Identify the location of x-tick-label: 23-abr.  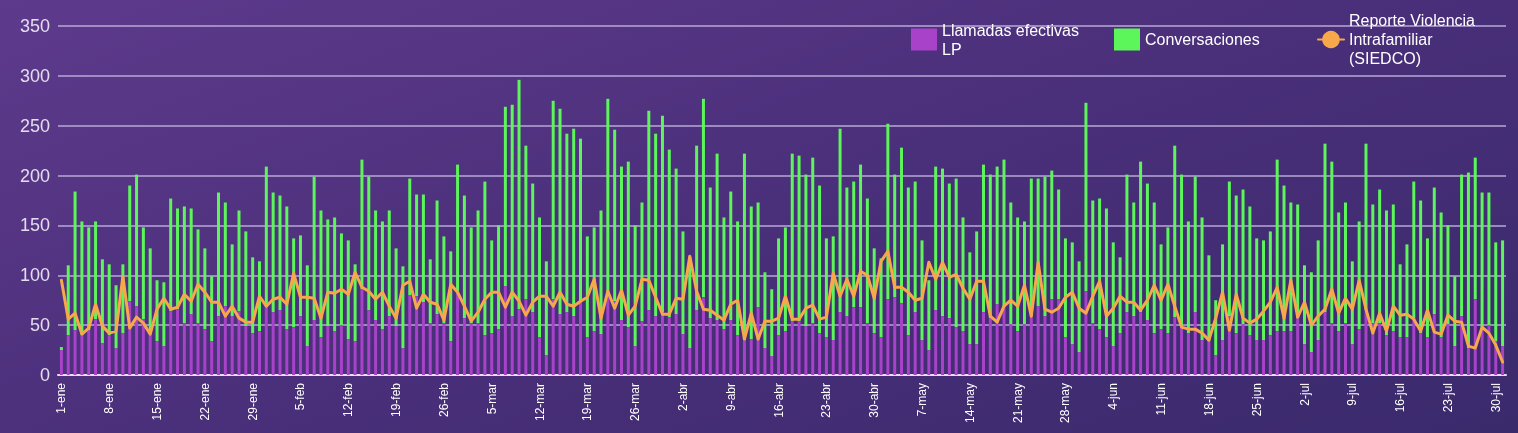
(826, 400).